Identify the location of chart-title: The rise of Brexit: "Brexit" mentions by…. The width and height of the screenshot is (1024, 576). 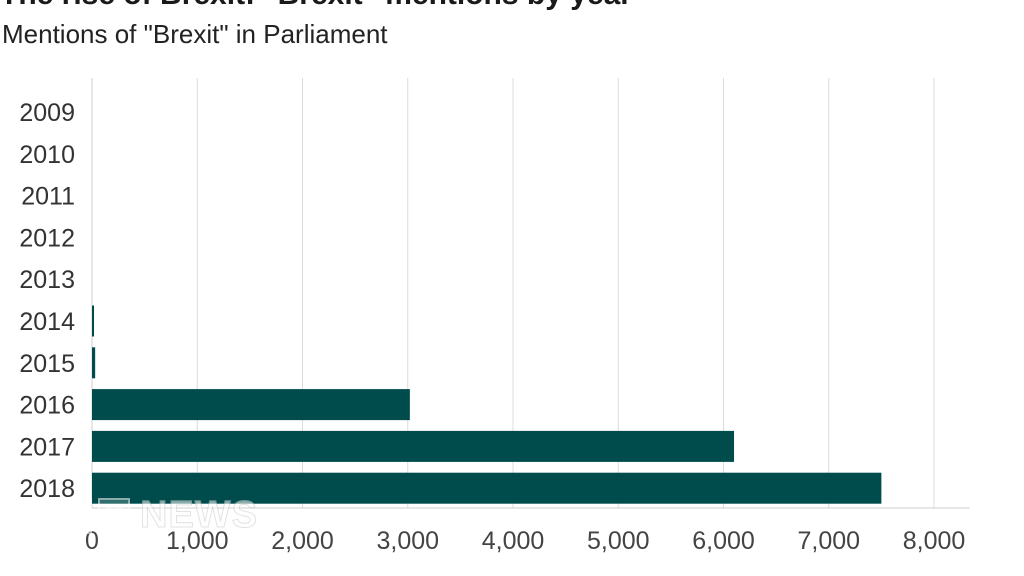
(316, 6).